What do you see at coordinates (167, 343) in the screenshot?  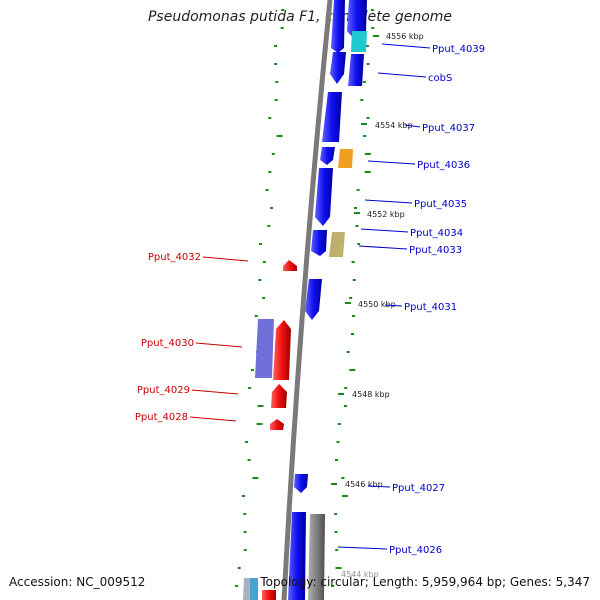 I see `gene-label: Pput_4030` at bounding box center [167, 343].